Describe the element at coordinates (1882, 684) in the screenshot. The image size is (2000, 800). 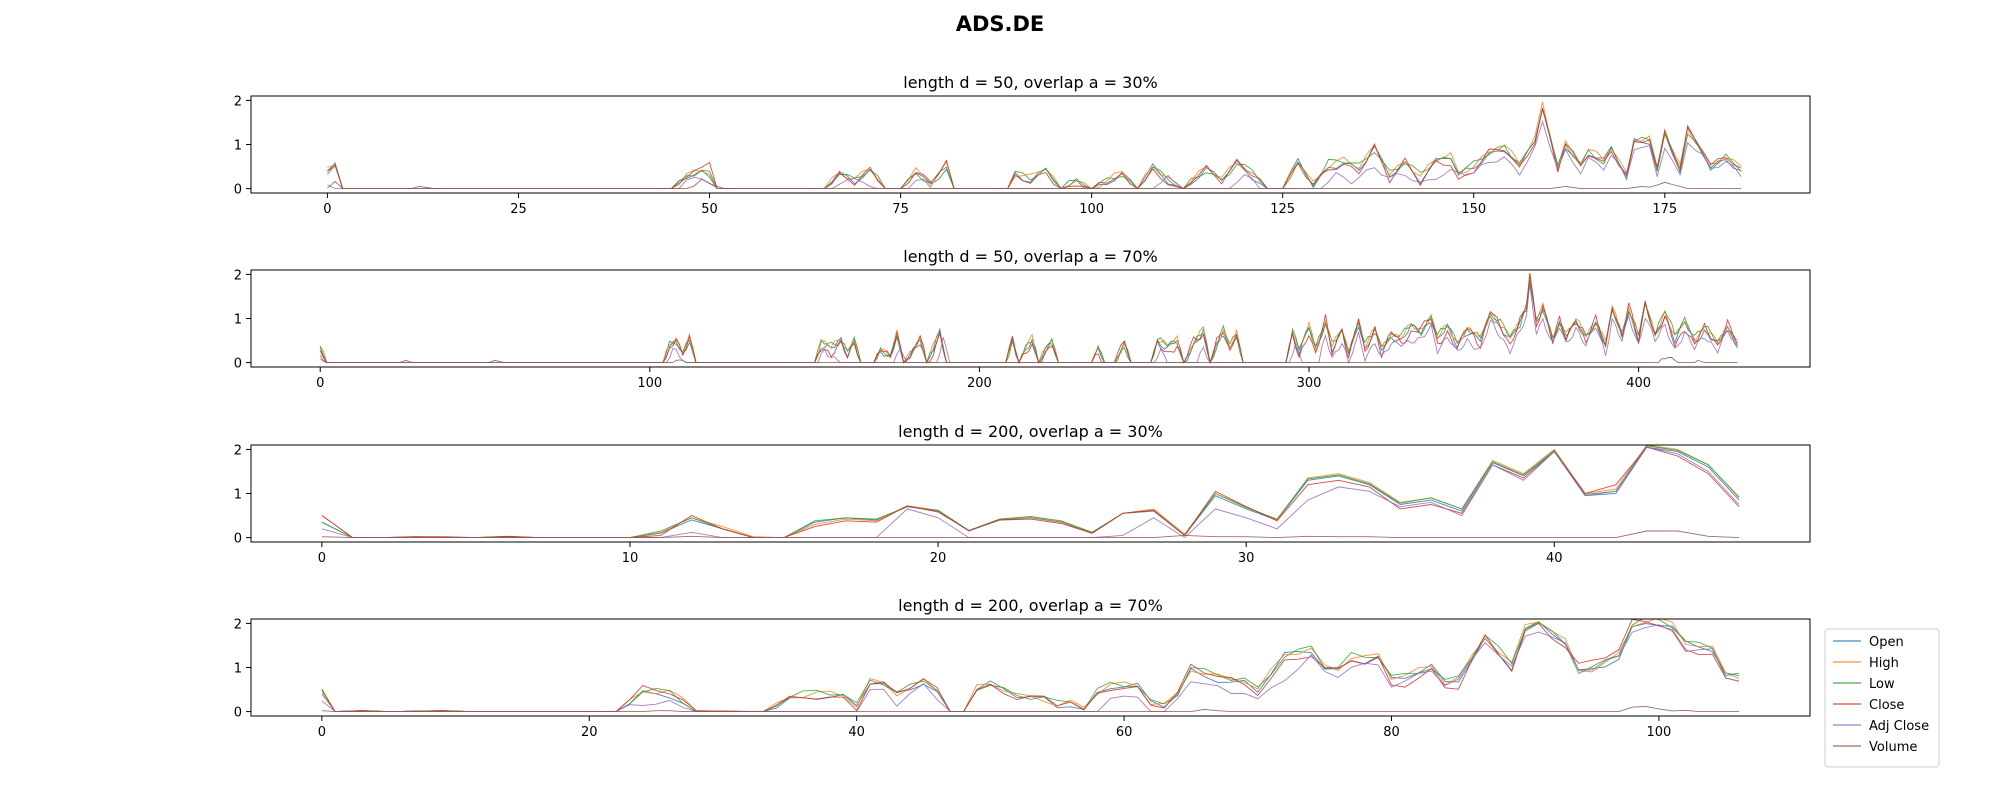
I see `legend-label: Low` at that location.